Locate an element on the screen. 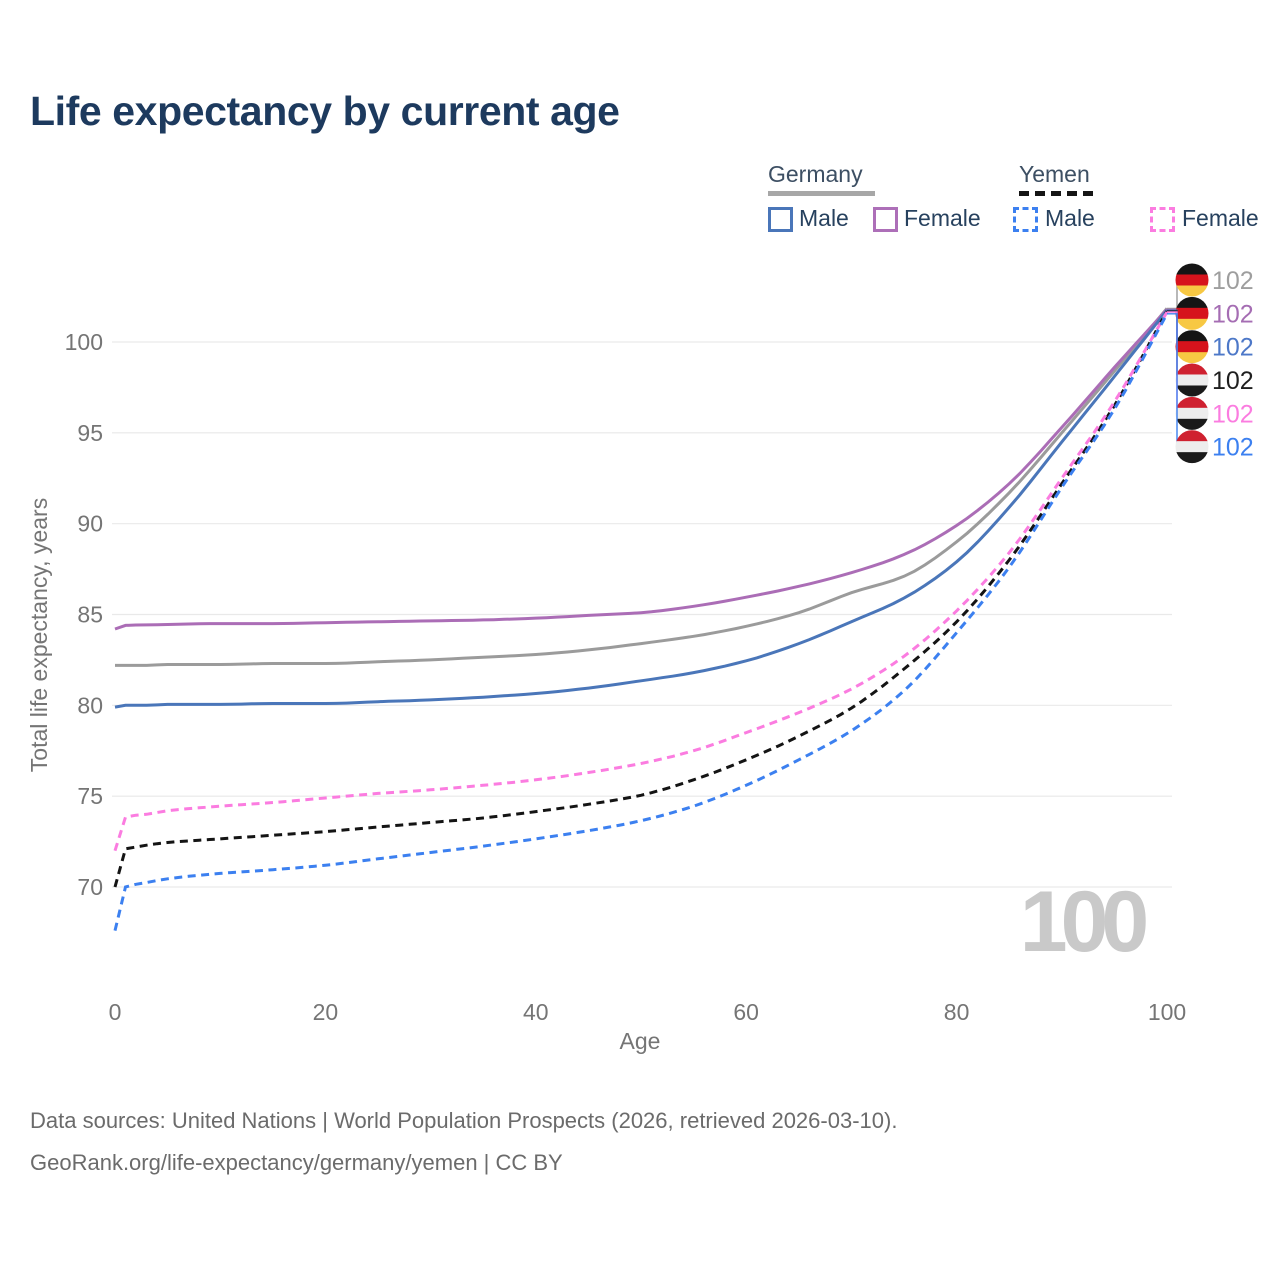 Image resolution: width=1280 pixels, height=1280 pixels. x-tick-label: 60 is located at coordinates (746, 1012).